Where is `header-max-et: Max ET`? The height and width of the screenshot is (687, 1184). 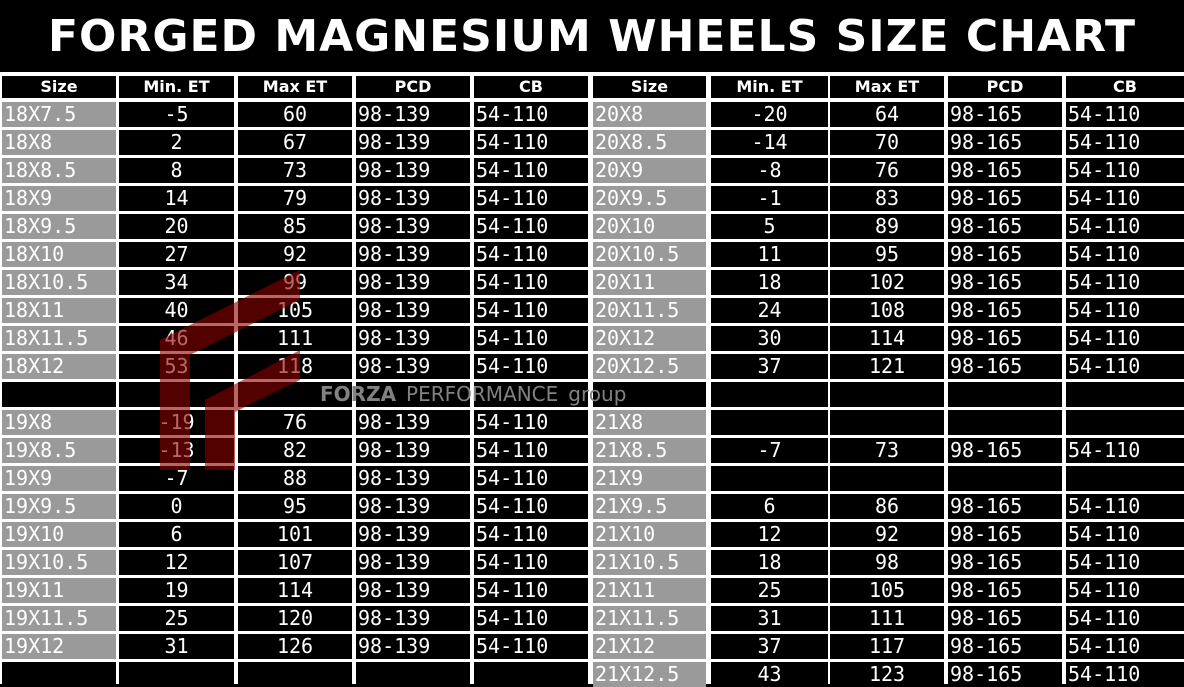
header-max-et: Max ET is located at coordinates (887, 87).